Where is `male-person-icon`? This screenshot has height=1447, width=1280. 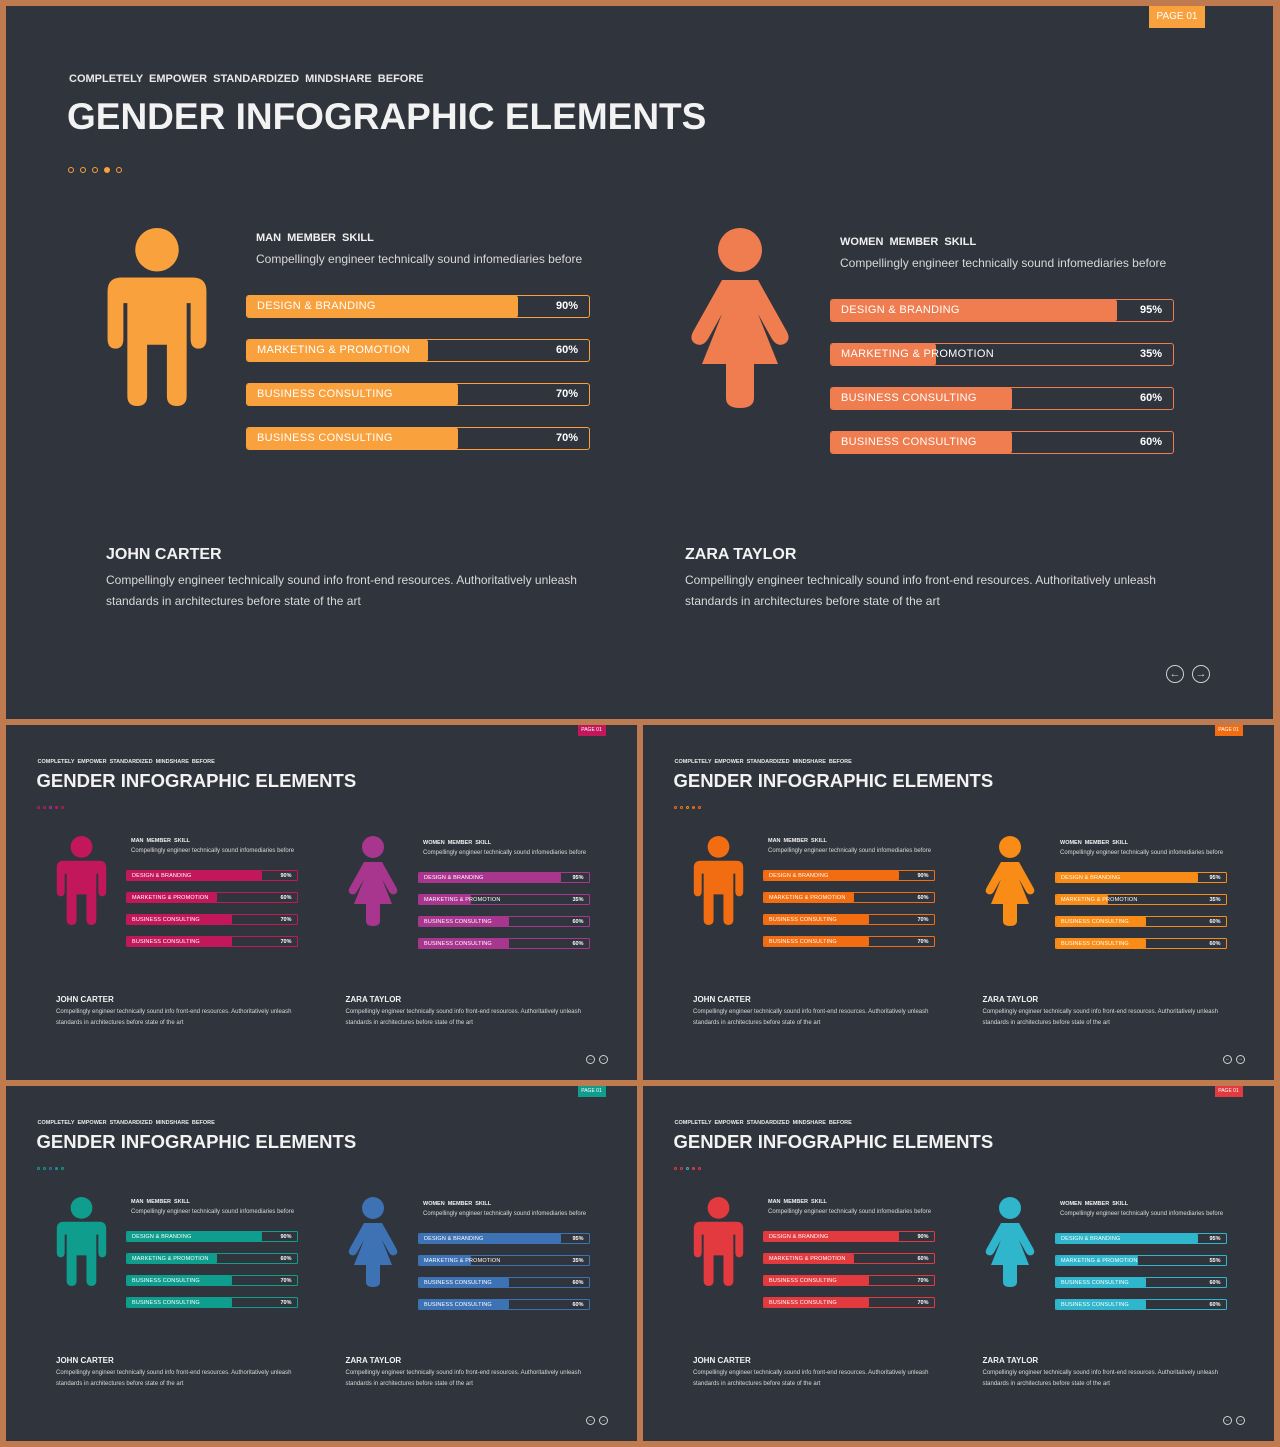 male-person-icon is located at coordinates (718, 1241).